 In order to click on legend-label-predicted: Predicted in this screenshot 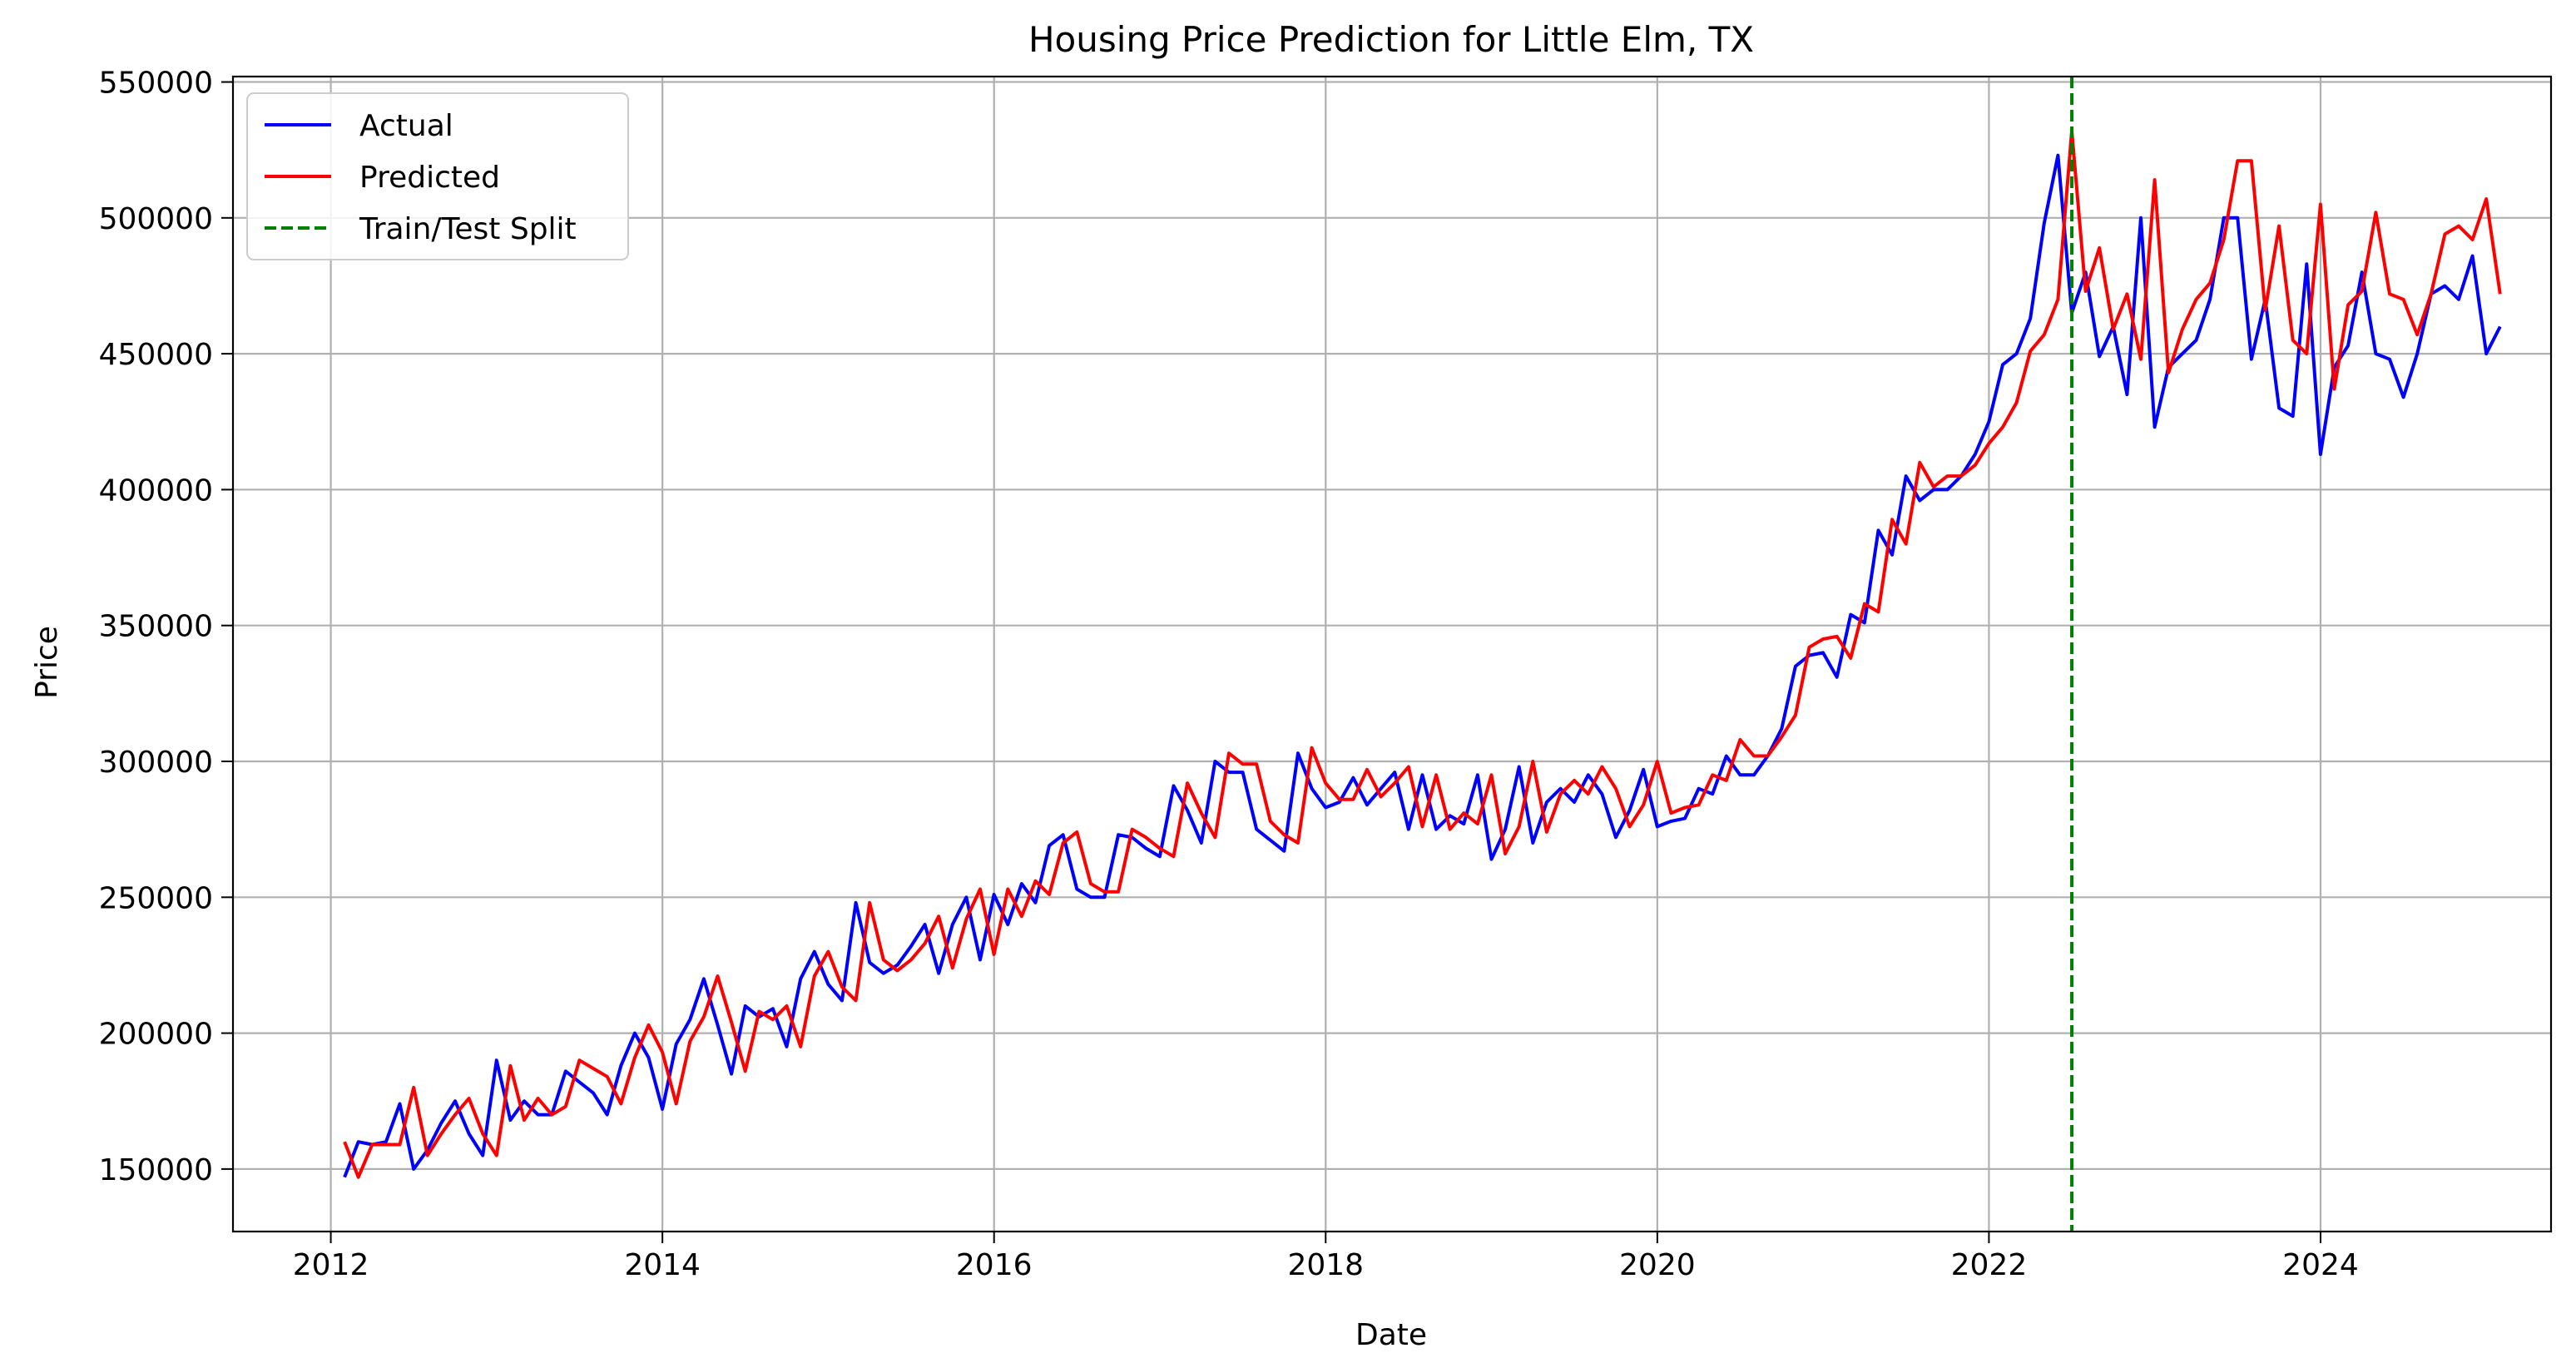, I will do `click(430, 178)`.